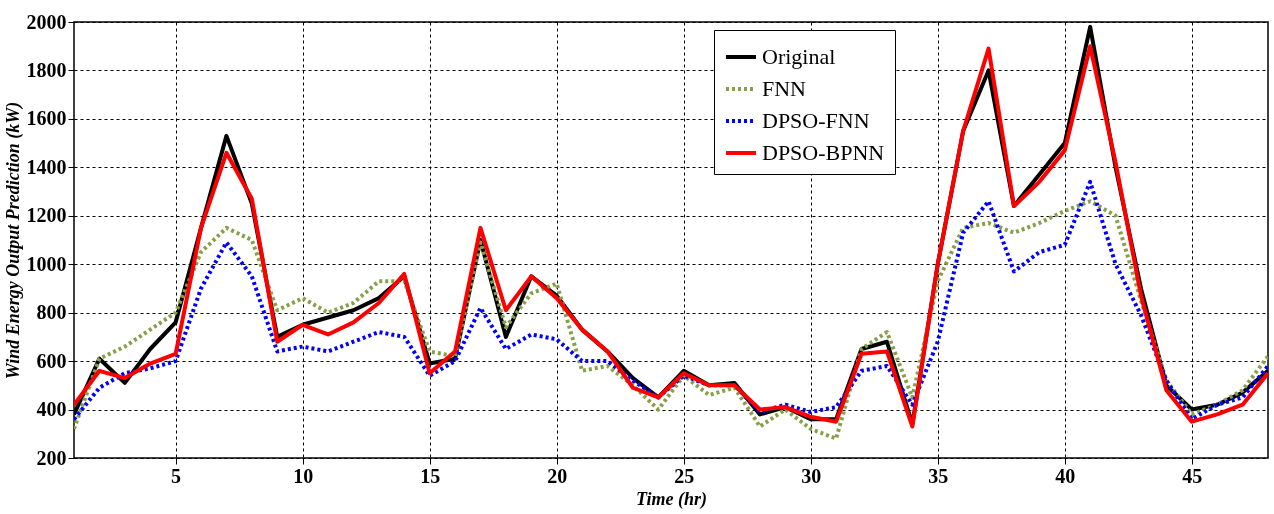 The image size is (1274, 514). Describe the element at coordinates (684, 475) in the screenshot. I see `x-tick-label: 25` at that location.